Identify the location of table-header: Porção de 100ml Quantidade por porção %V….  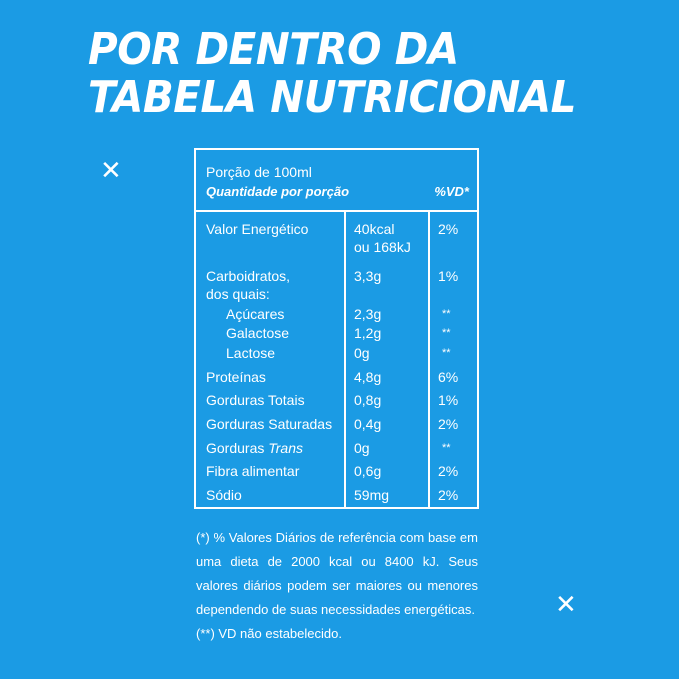
(336, 181).